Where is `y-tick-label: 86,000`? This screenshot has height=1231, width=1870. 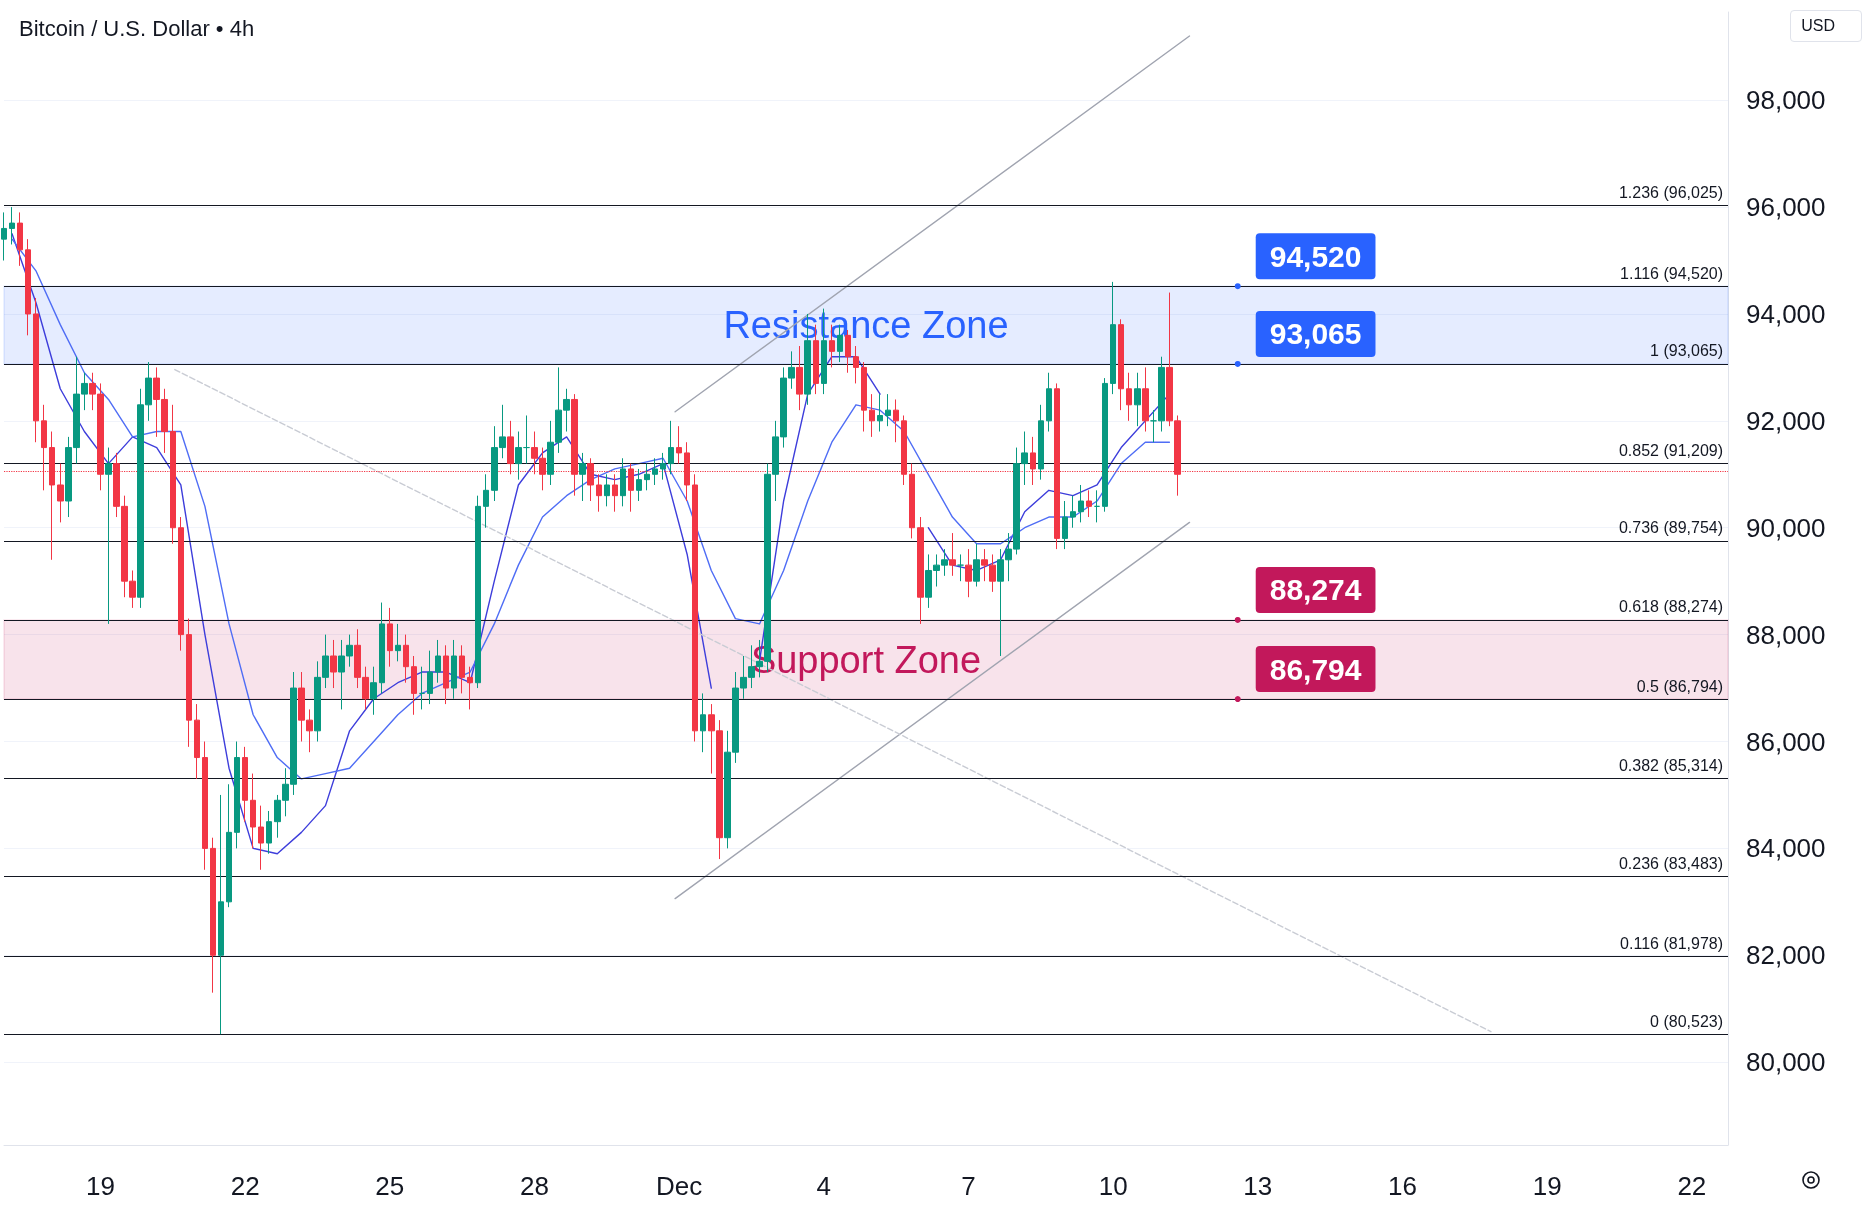
y-tick-label: 86,000 is located at coordinates (1786, 741).